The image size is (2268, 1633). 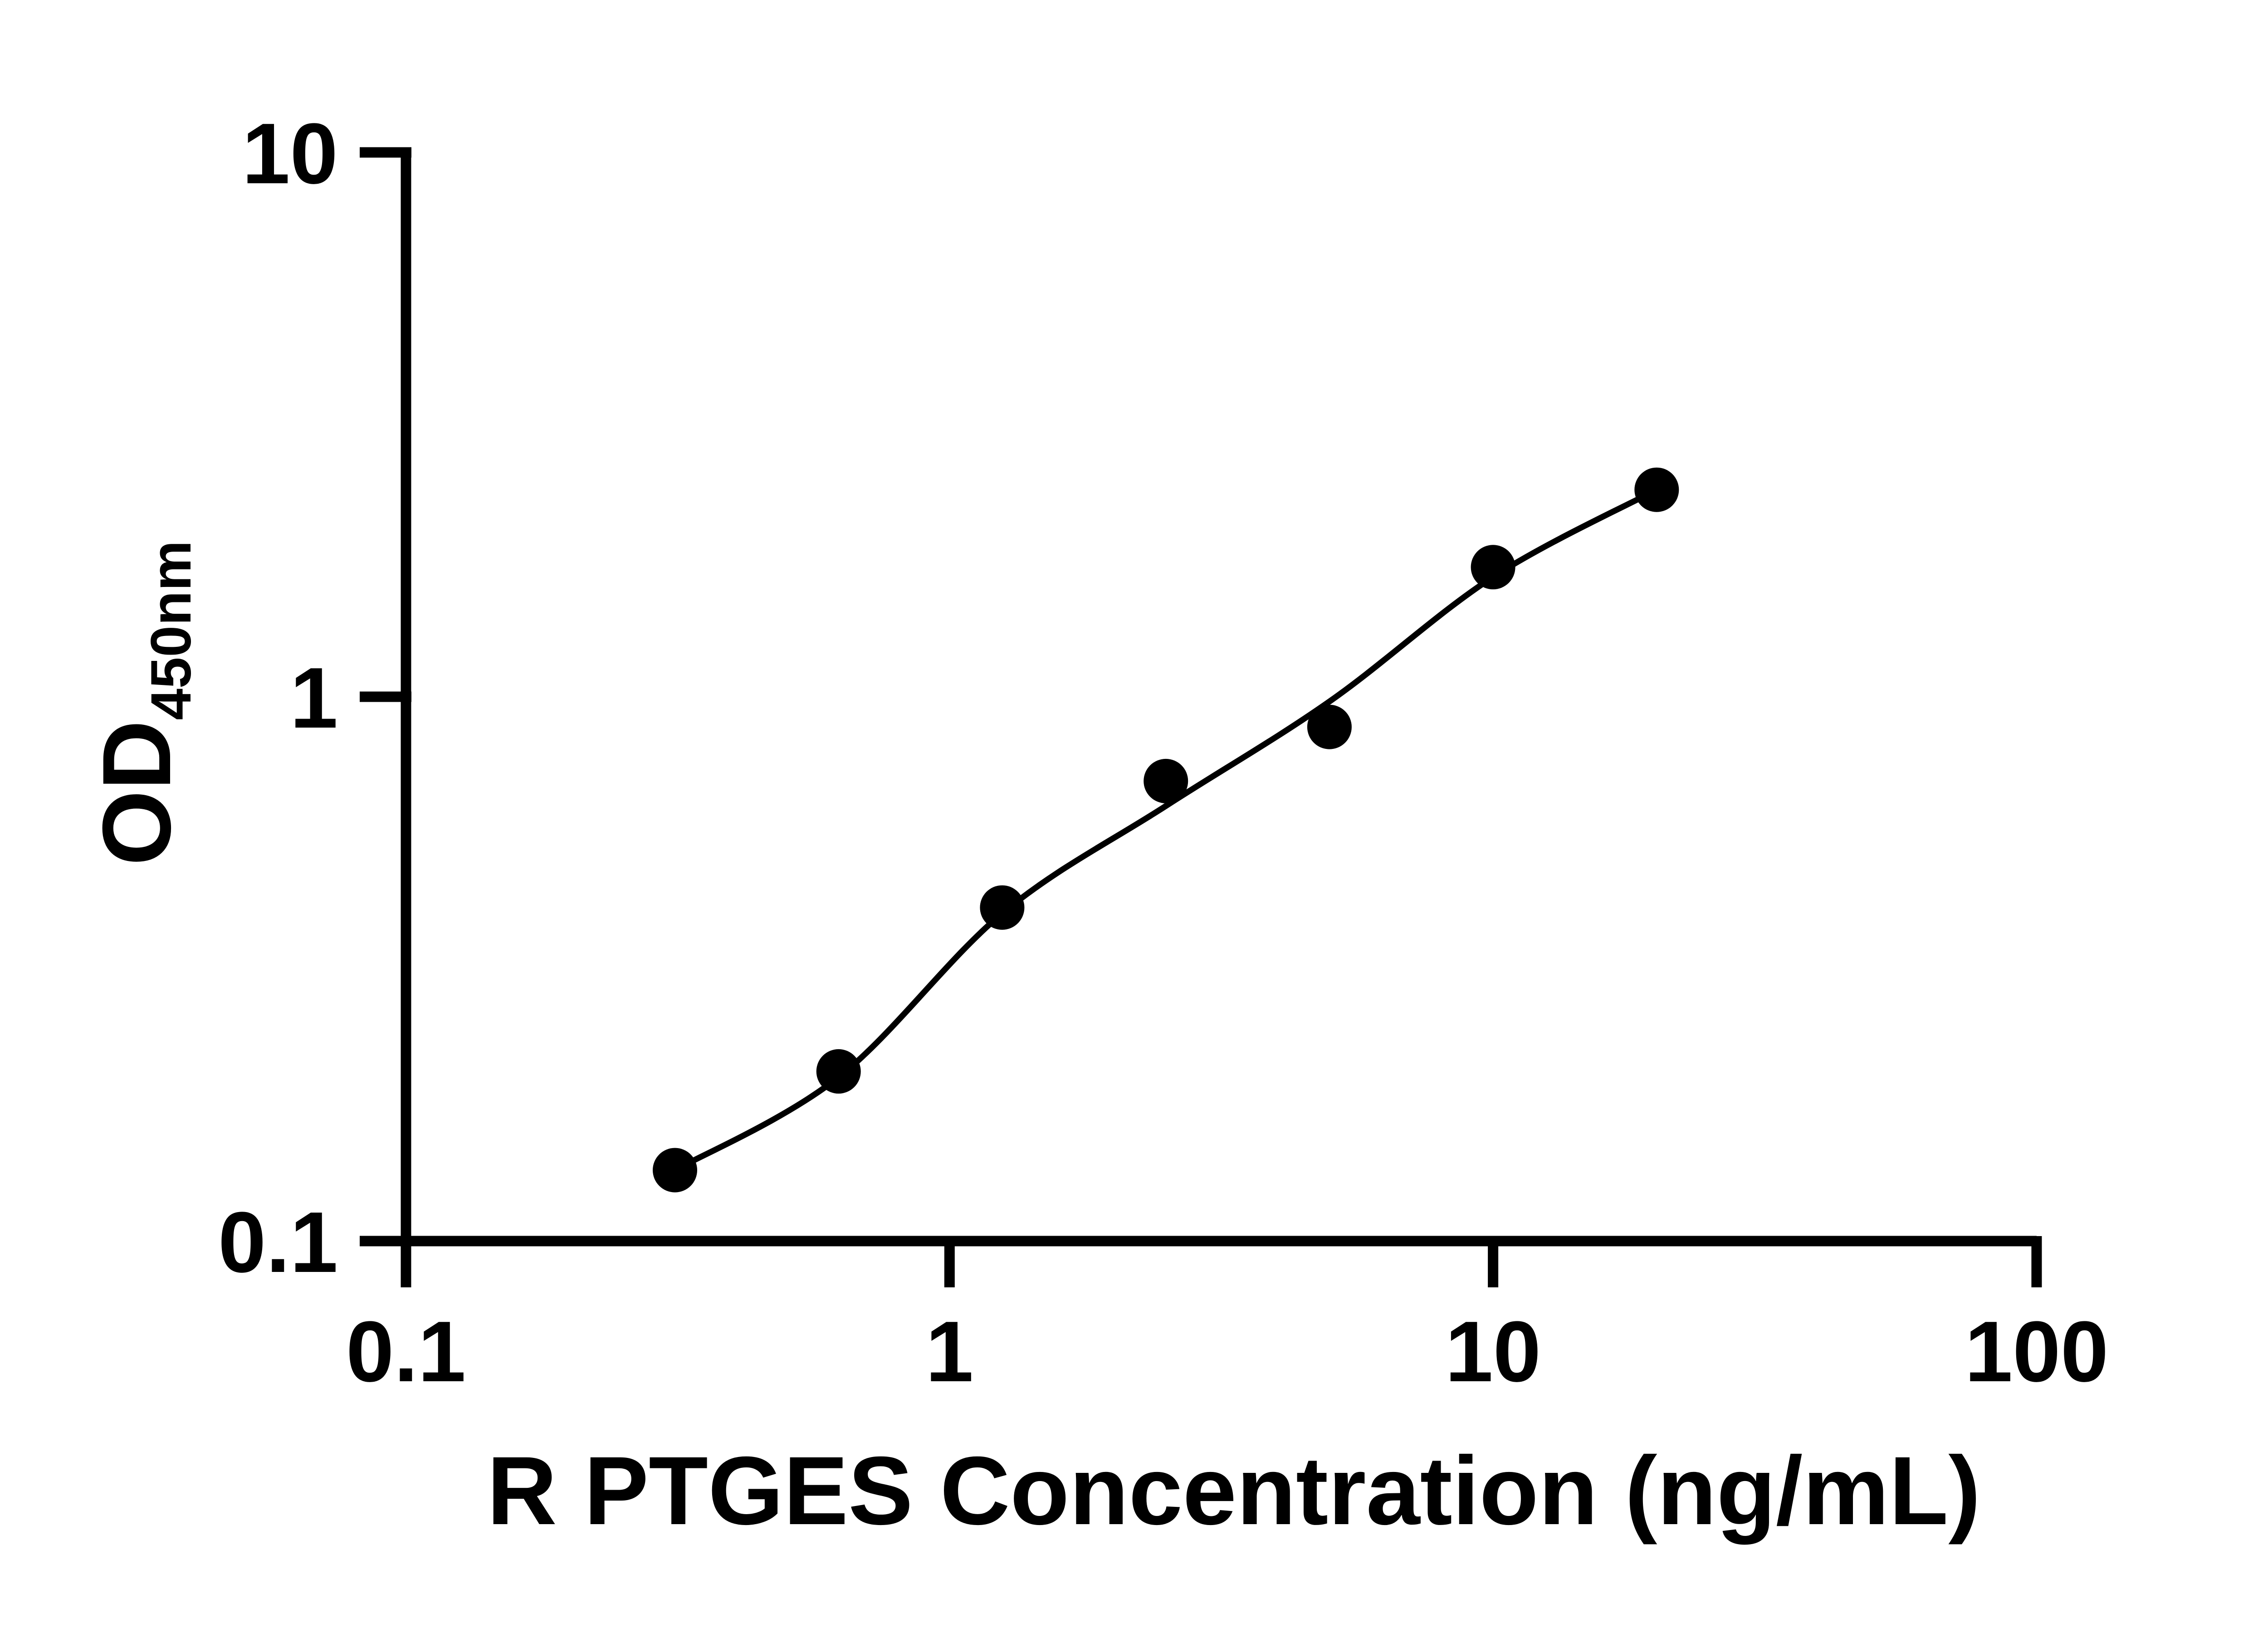 What do you see at coordinates (278, 698) in the screenshot?
I see `y-tick-labels: 10 1 0.1` at bounding box center [278, 698].